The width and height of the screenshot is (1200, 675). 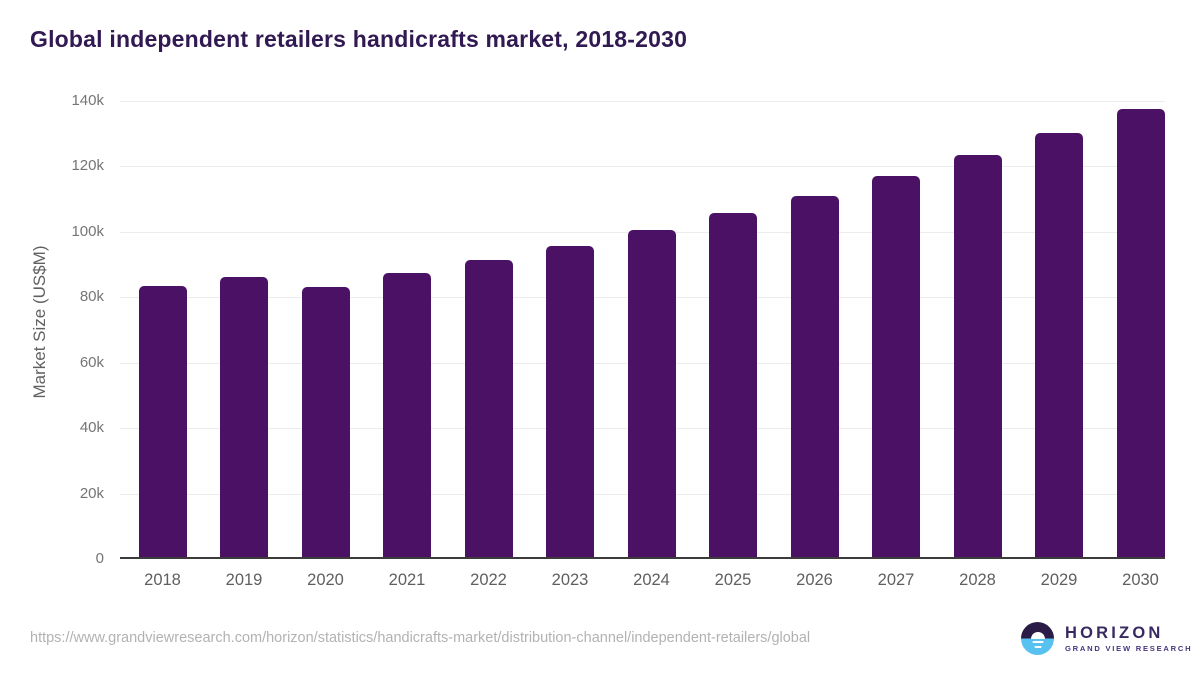 What do you see at coordinates (325, 580) in the screenshot?
I see `x-tick-label: 2020` at bounding box center [325, 580].